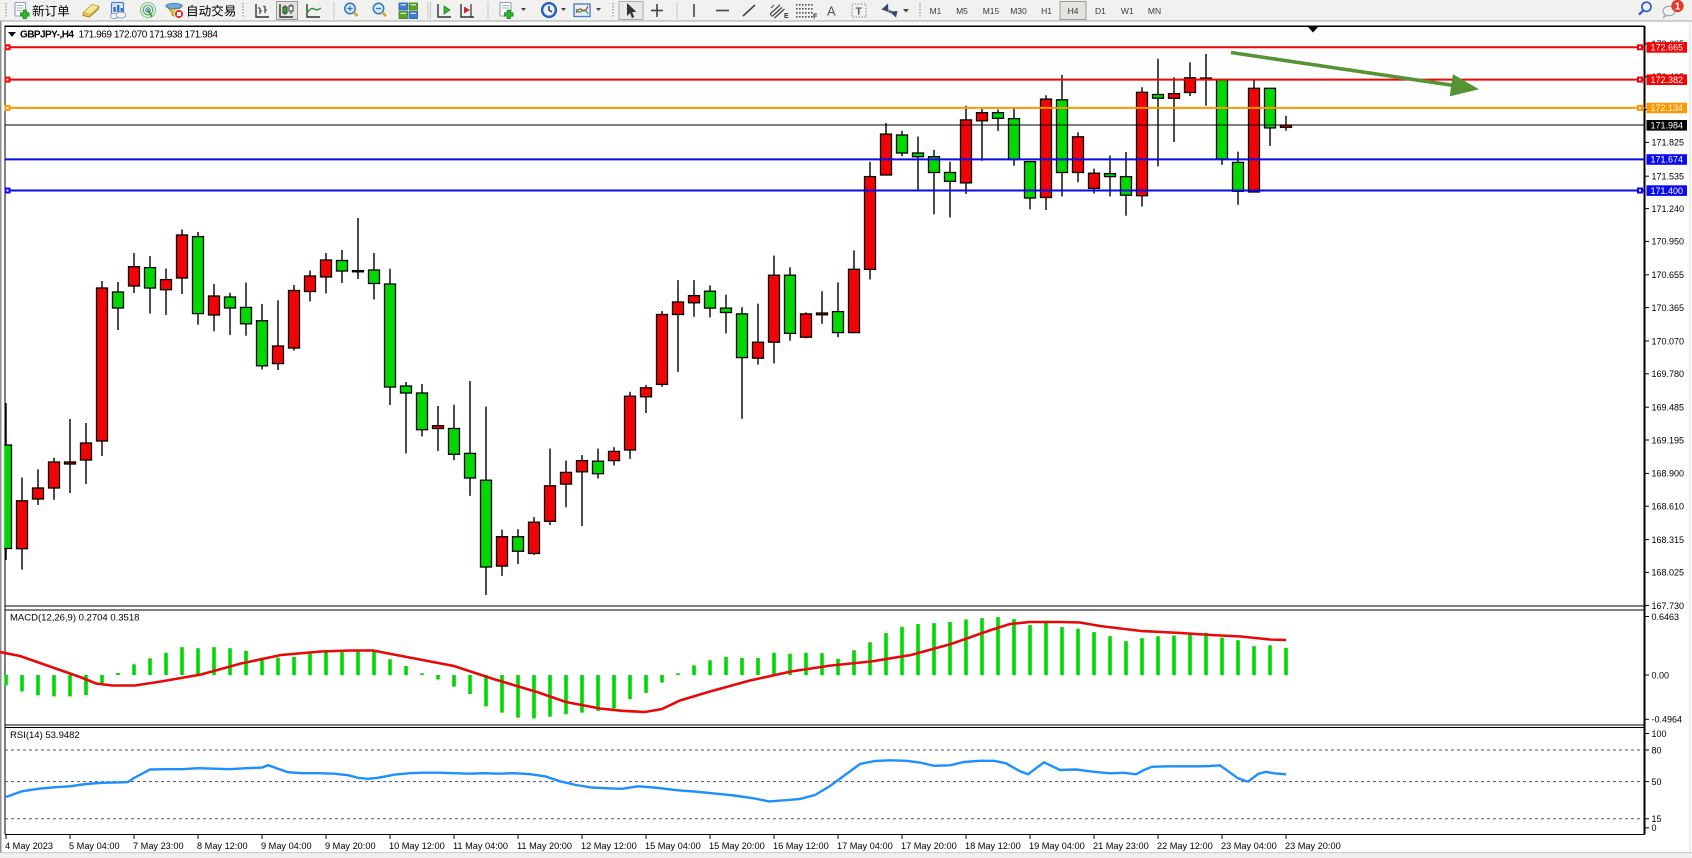  What do you see at coordinates (1668, 507) in the screenshot?
I see `svg-text: 168.610` at bounding box center [1668, 507].